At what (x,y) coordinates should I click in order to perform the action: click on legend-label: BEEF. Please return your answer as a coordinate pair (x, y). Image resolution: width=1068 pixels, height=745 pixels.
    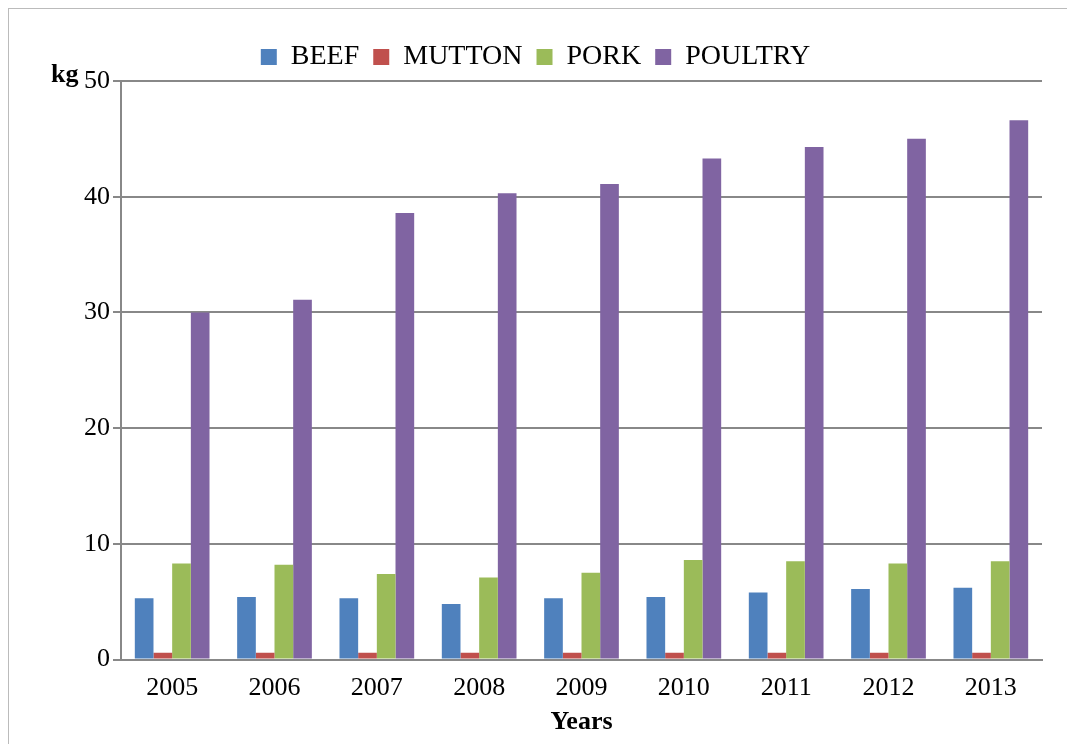
    Looking at the image, I should click on (325, 55).